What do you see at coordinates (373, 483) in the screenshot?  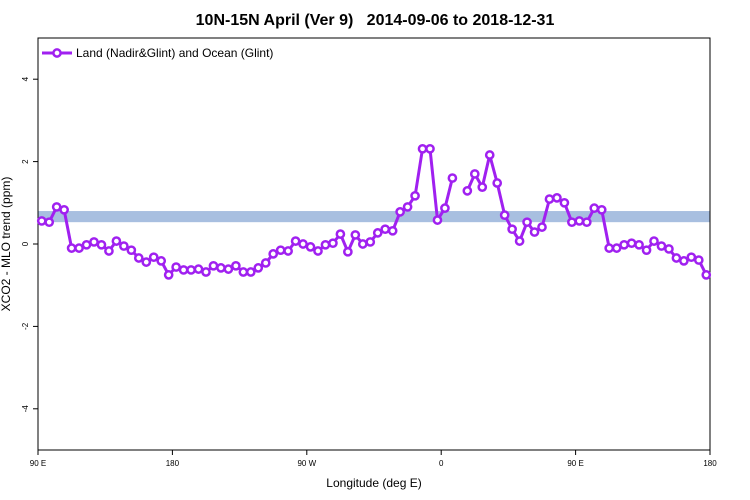 I see `x-axis-label: Longitude (deg E)` at bounding box center [373, 483].